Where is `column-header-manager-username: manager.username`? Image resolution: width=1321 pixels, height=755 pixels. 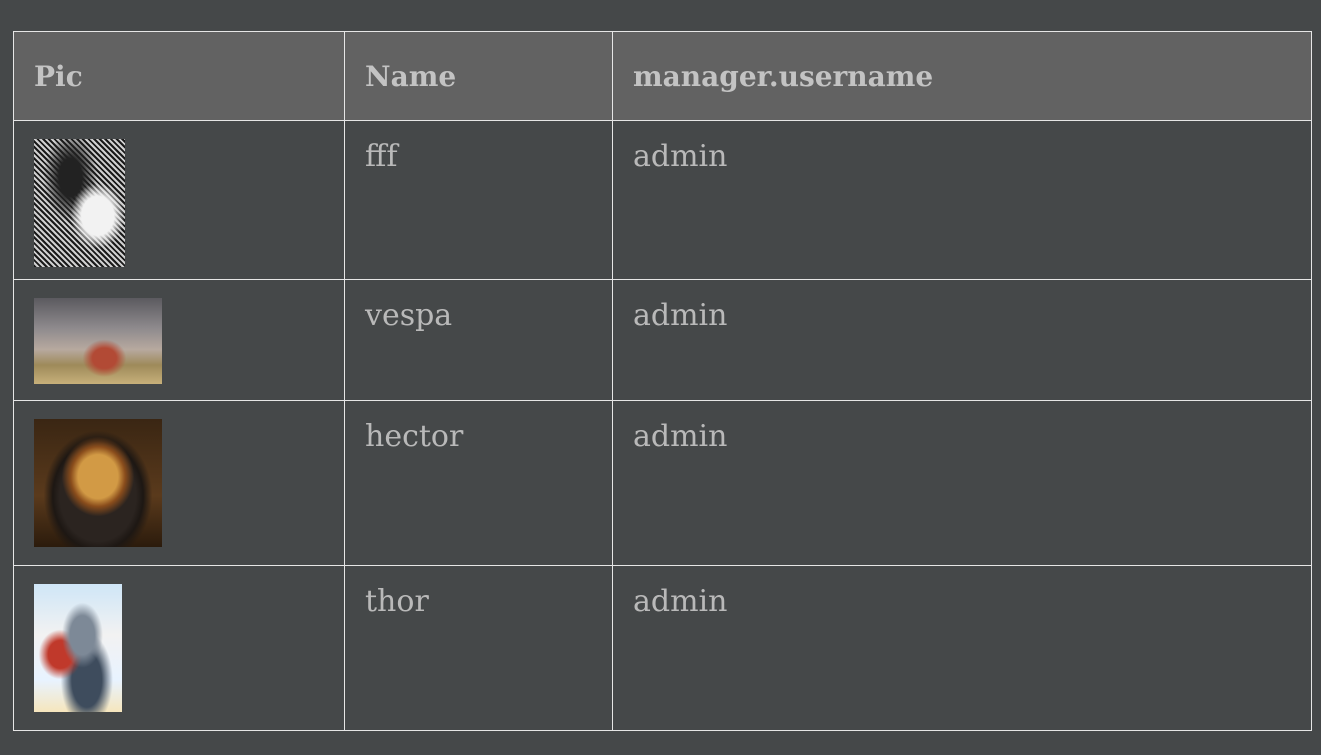 column-header-manager-username: manager.username is located at coordinates (962, 76).